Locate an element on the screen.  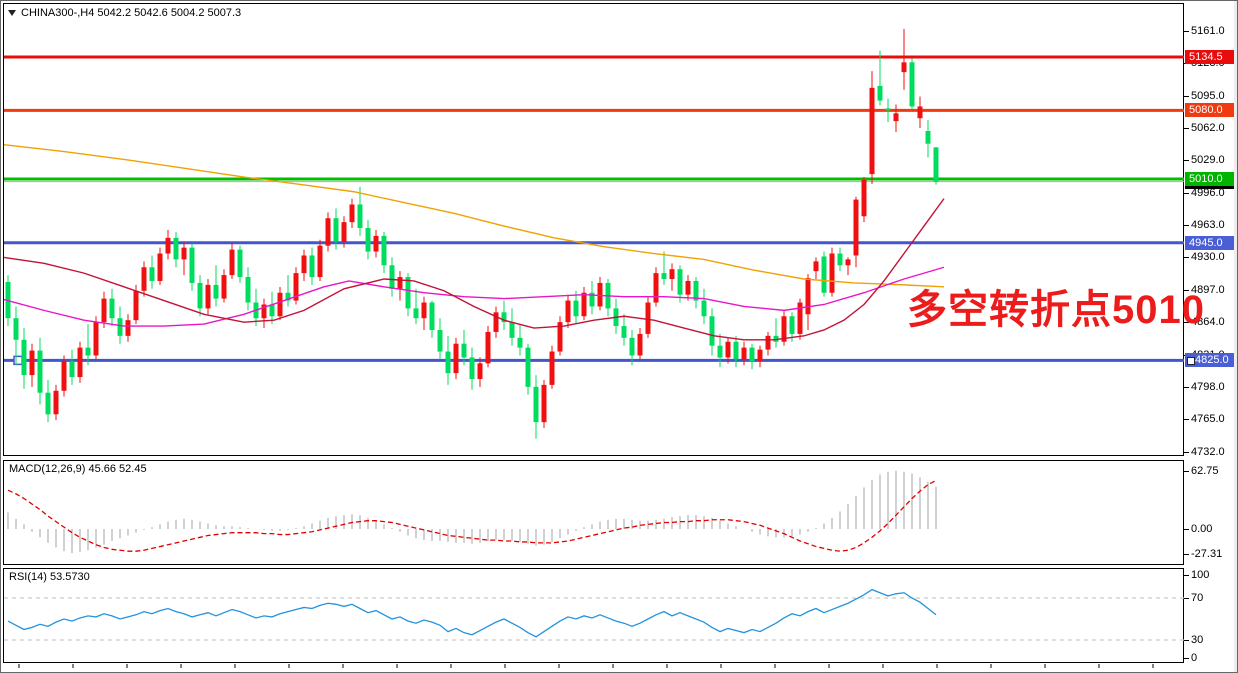
rsi-label: 0 is located at coordinates (1194, 658).